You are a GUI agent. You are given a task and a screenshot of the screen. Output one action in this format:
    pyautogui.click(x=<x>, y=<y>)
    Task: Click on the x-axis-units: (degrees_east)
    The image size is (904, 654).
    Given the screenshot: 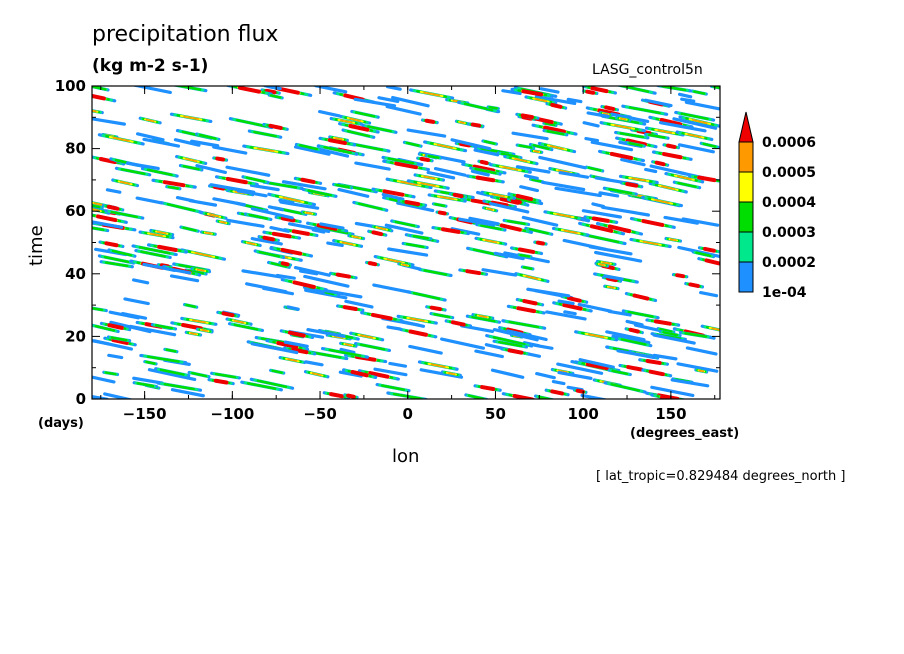 What is the action you would take?
    pyautogui.click(x=685, y=433)
    